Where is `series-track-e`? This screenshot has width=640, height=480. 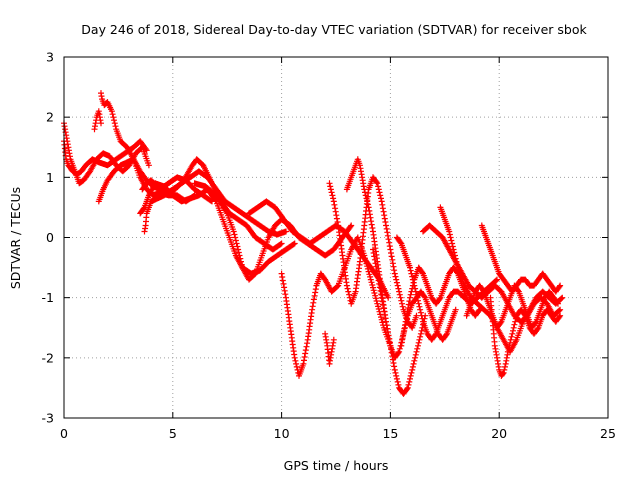
series-track-e is located at coordinates (97, 120).